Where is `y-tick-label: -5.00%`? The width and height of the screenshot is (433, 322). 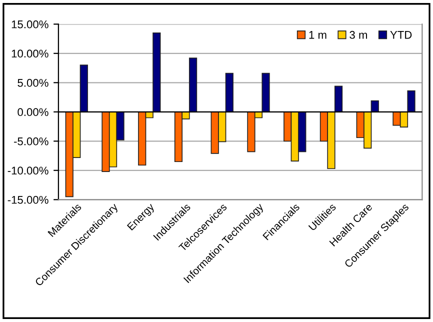 y-tick-label: -5.00% is located at coordinates (31, 141).